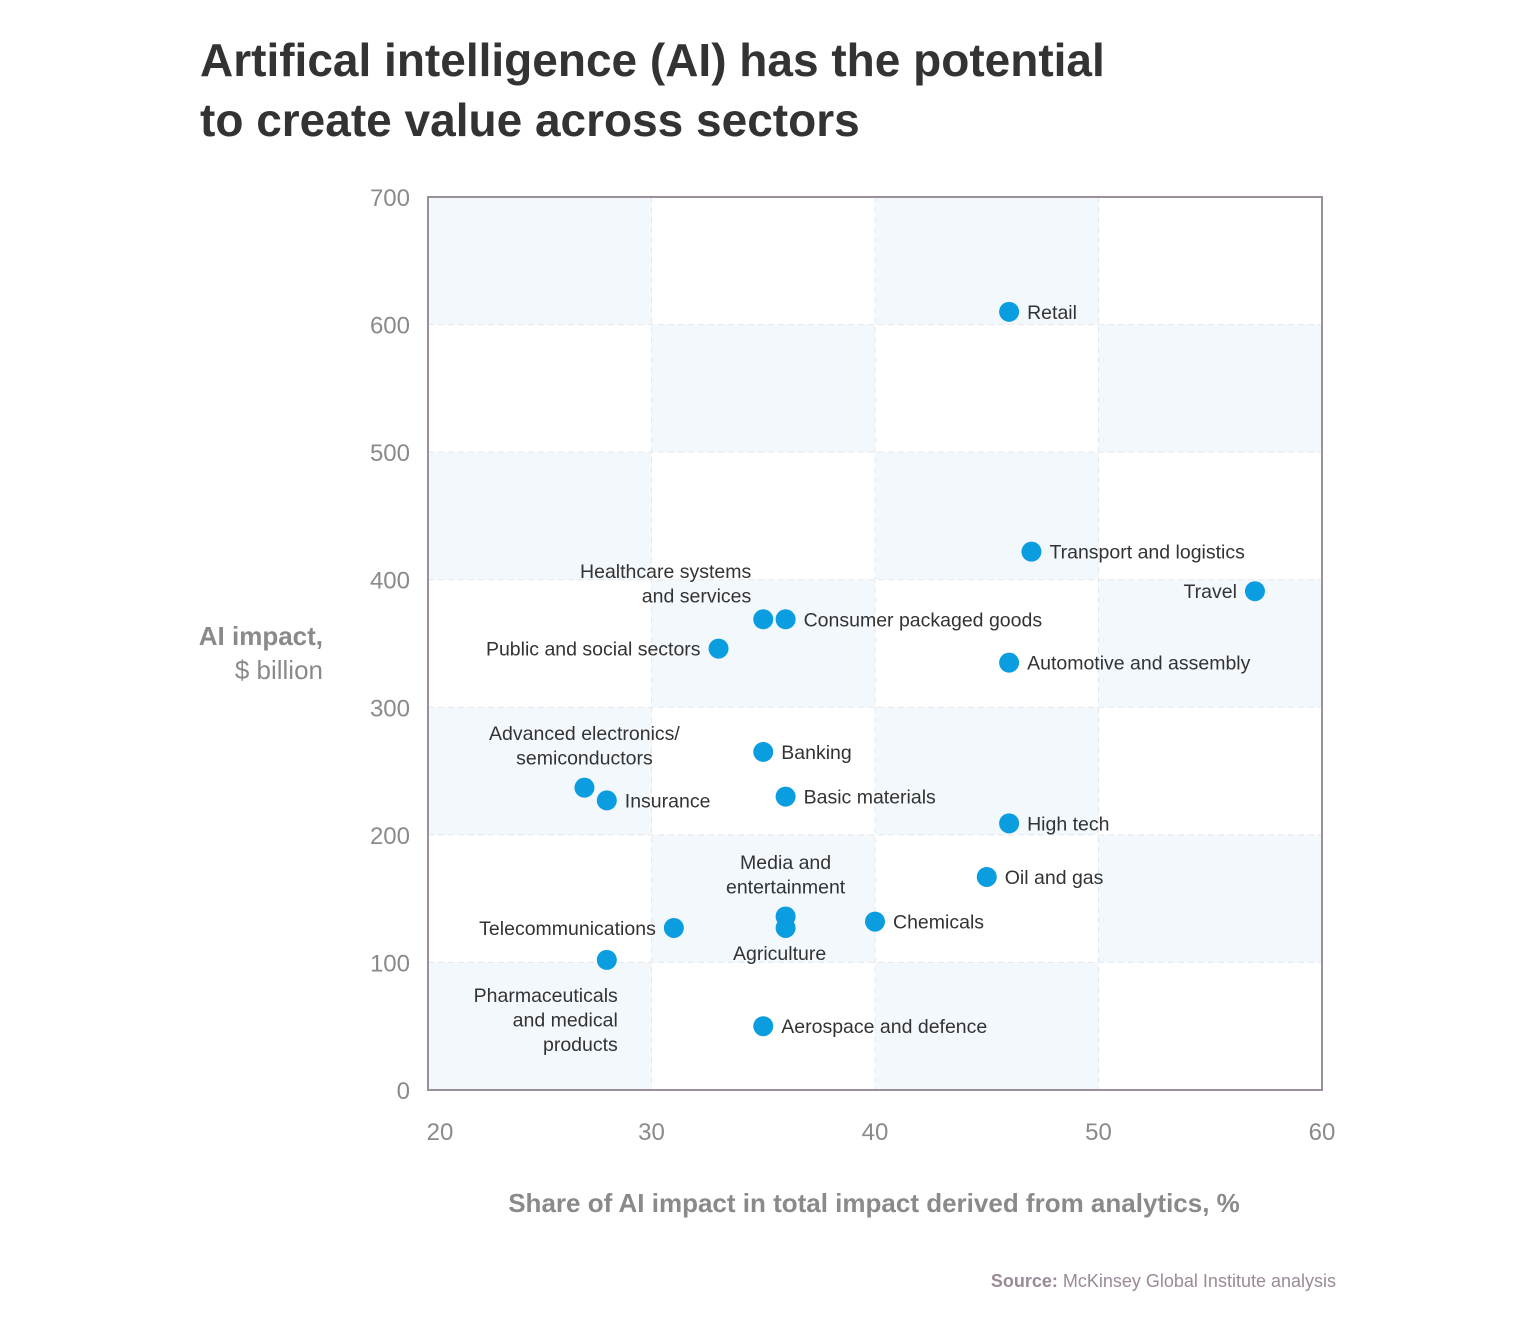 Image resolution: width=1536 pixels, height=1327 pixels. Describe the element at coordinates (786, 888) in the screenshot. I see `point-label: entertainment` at that location.